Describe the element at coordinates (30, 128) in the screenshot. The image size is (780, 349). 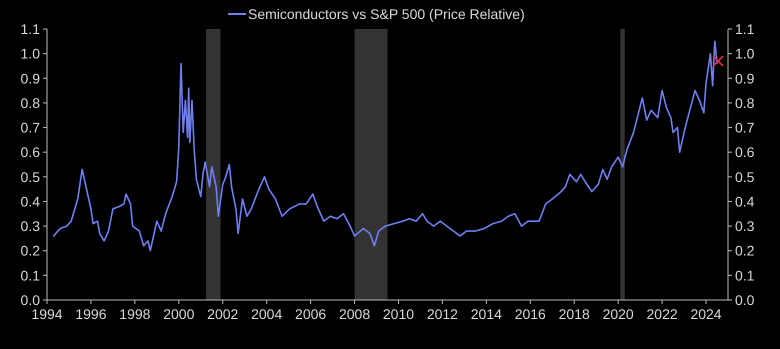
I see `y-tick-label: 0.7` at that location.